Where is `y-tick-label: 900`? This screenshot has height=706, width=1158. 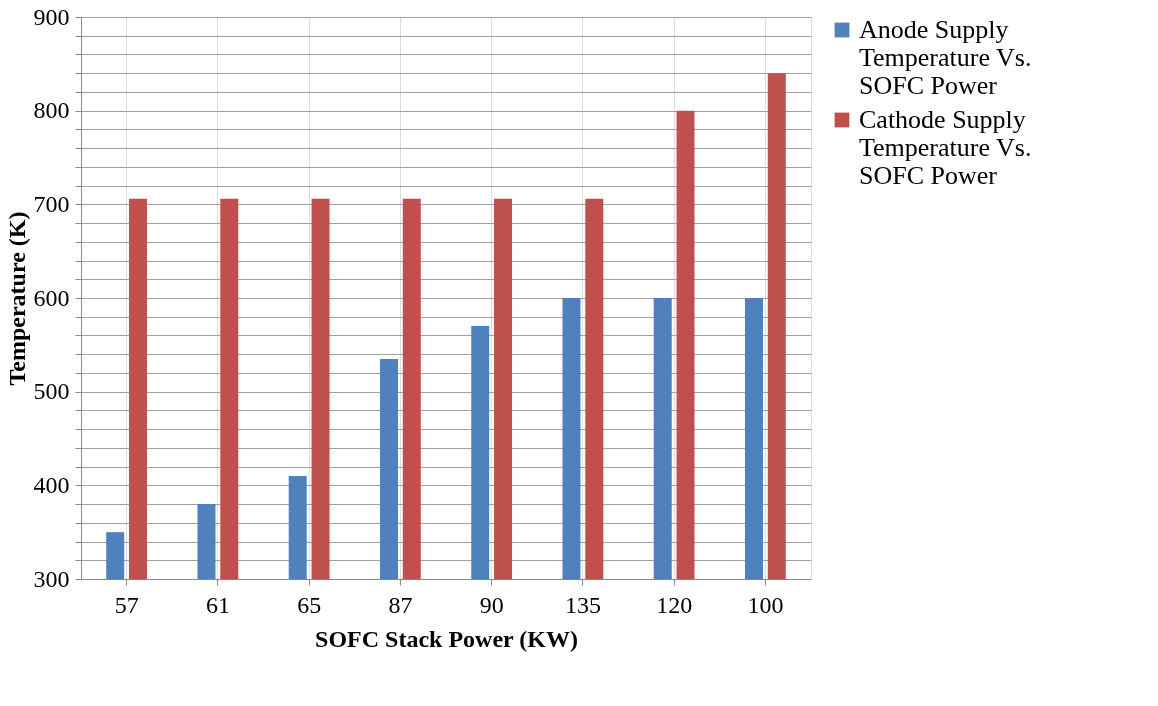 y-tick-label: 900 is located at coordinates (51, 16).